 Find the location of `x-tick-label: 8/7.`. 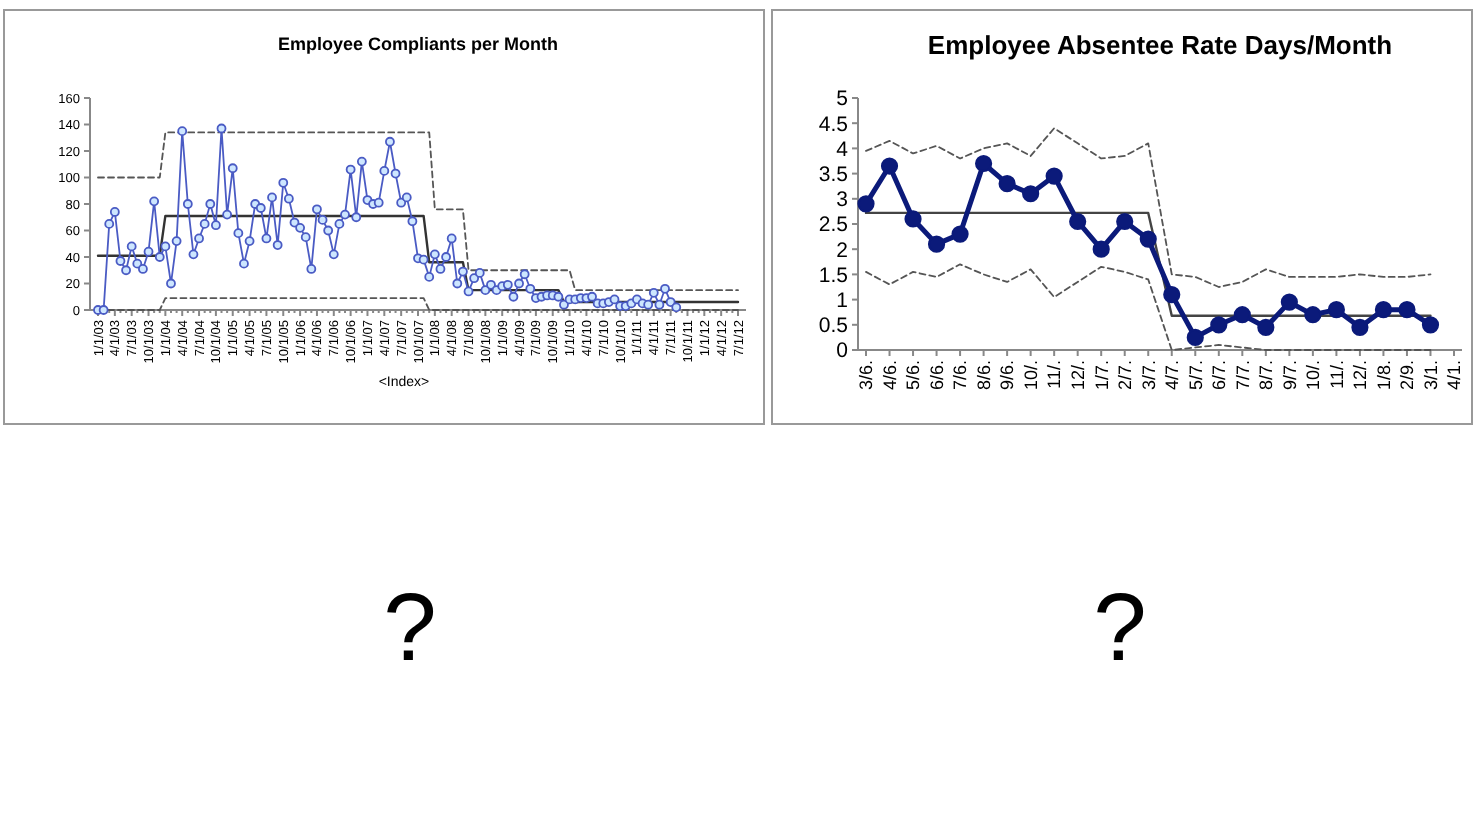

x-tick-label: 8/7. is located at coordinates (1266, 375).